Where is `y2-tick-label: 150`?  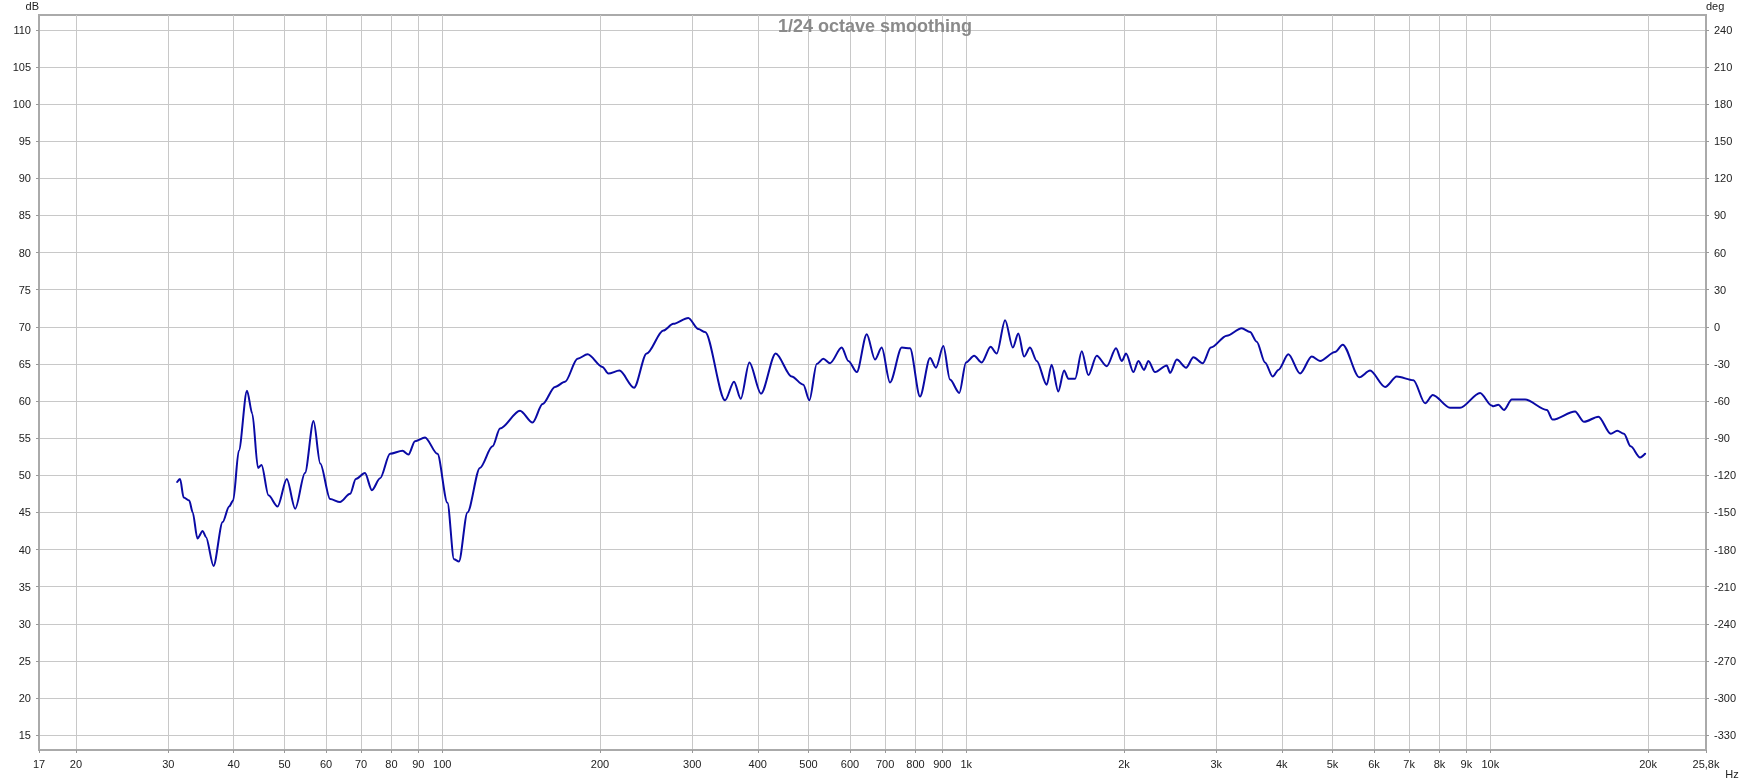
y2-tick-label: 150 is located at coordinates (1723, 141).